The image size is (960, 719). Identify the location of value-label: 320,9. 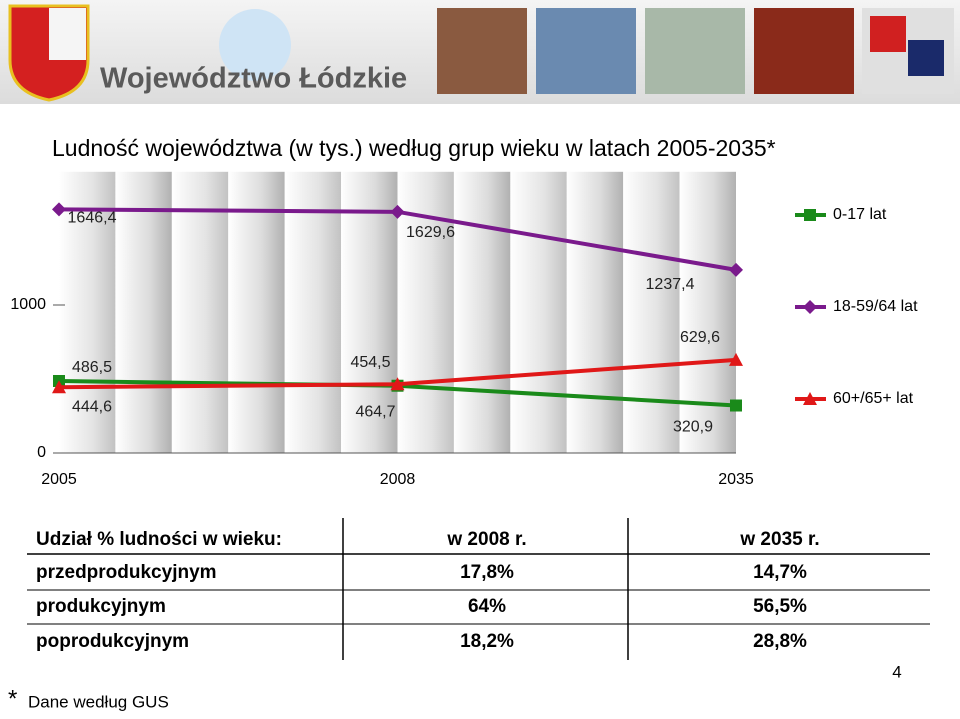
(693, 427).